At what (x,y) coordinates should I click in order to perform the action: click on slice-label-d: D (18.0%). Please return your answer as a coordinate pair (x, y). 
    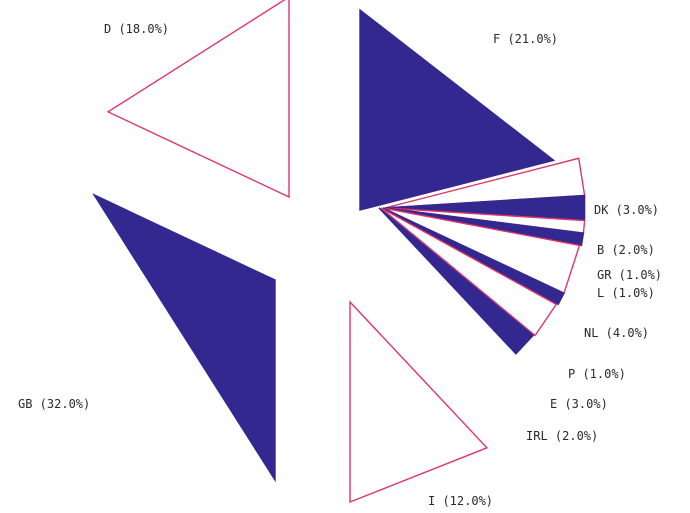
    Looking at the image, I should click on (136, 29).